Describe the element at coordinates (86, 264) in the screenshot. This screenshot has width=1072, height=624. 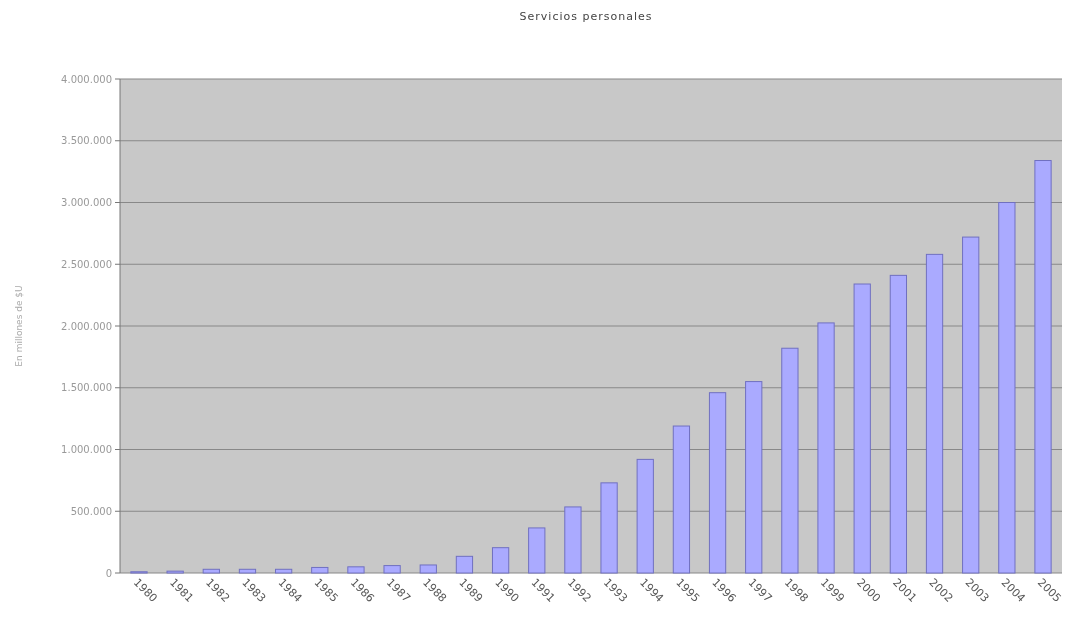
I see `y-tick-label: 2.500.000` at that location.